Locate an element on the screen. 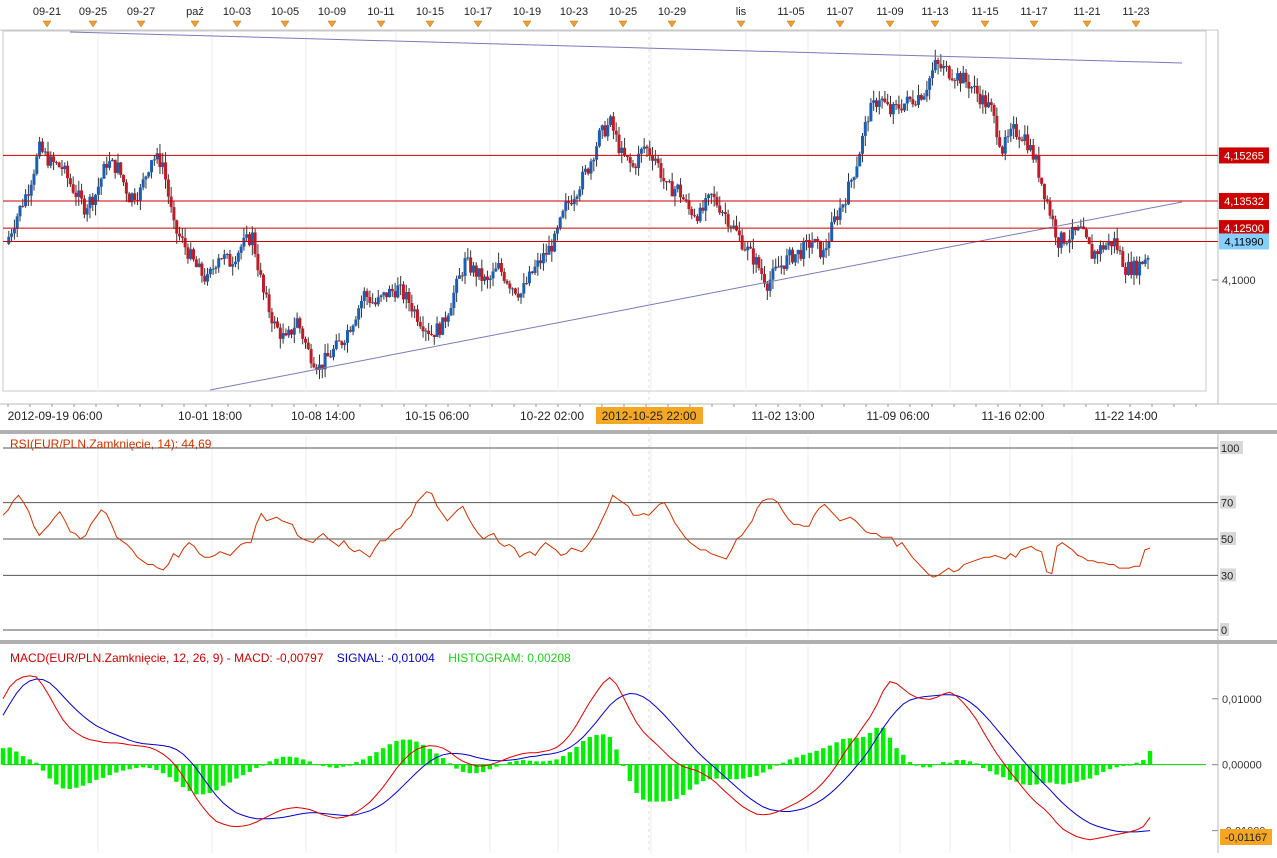  upper-trend-line is located at coordinates (626, 47).